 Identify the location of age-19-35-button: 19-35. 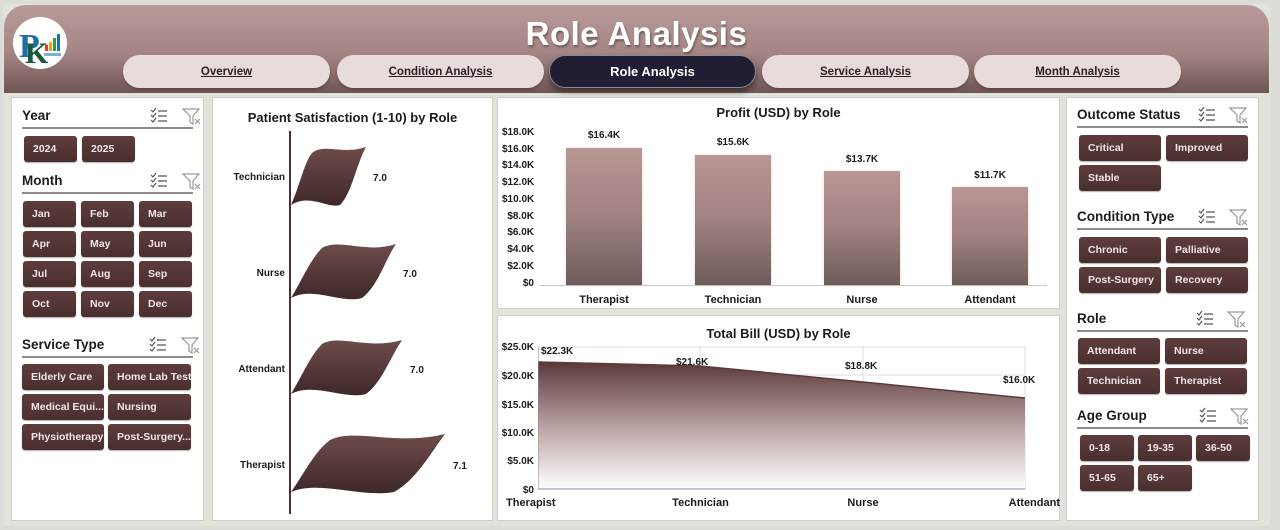
(1165, 448).